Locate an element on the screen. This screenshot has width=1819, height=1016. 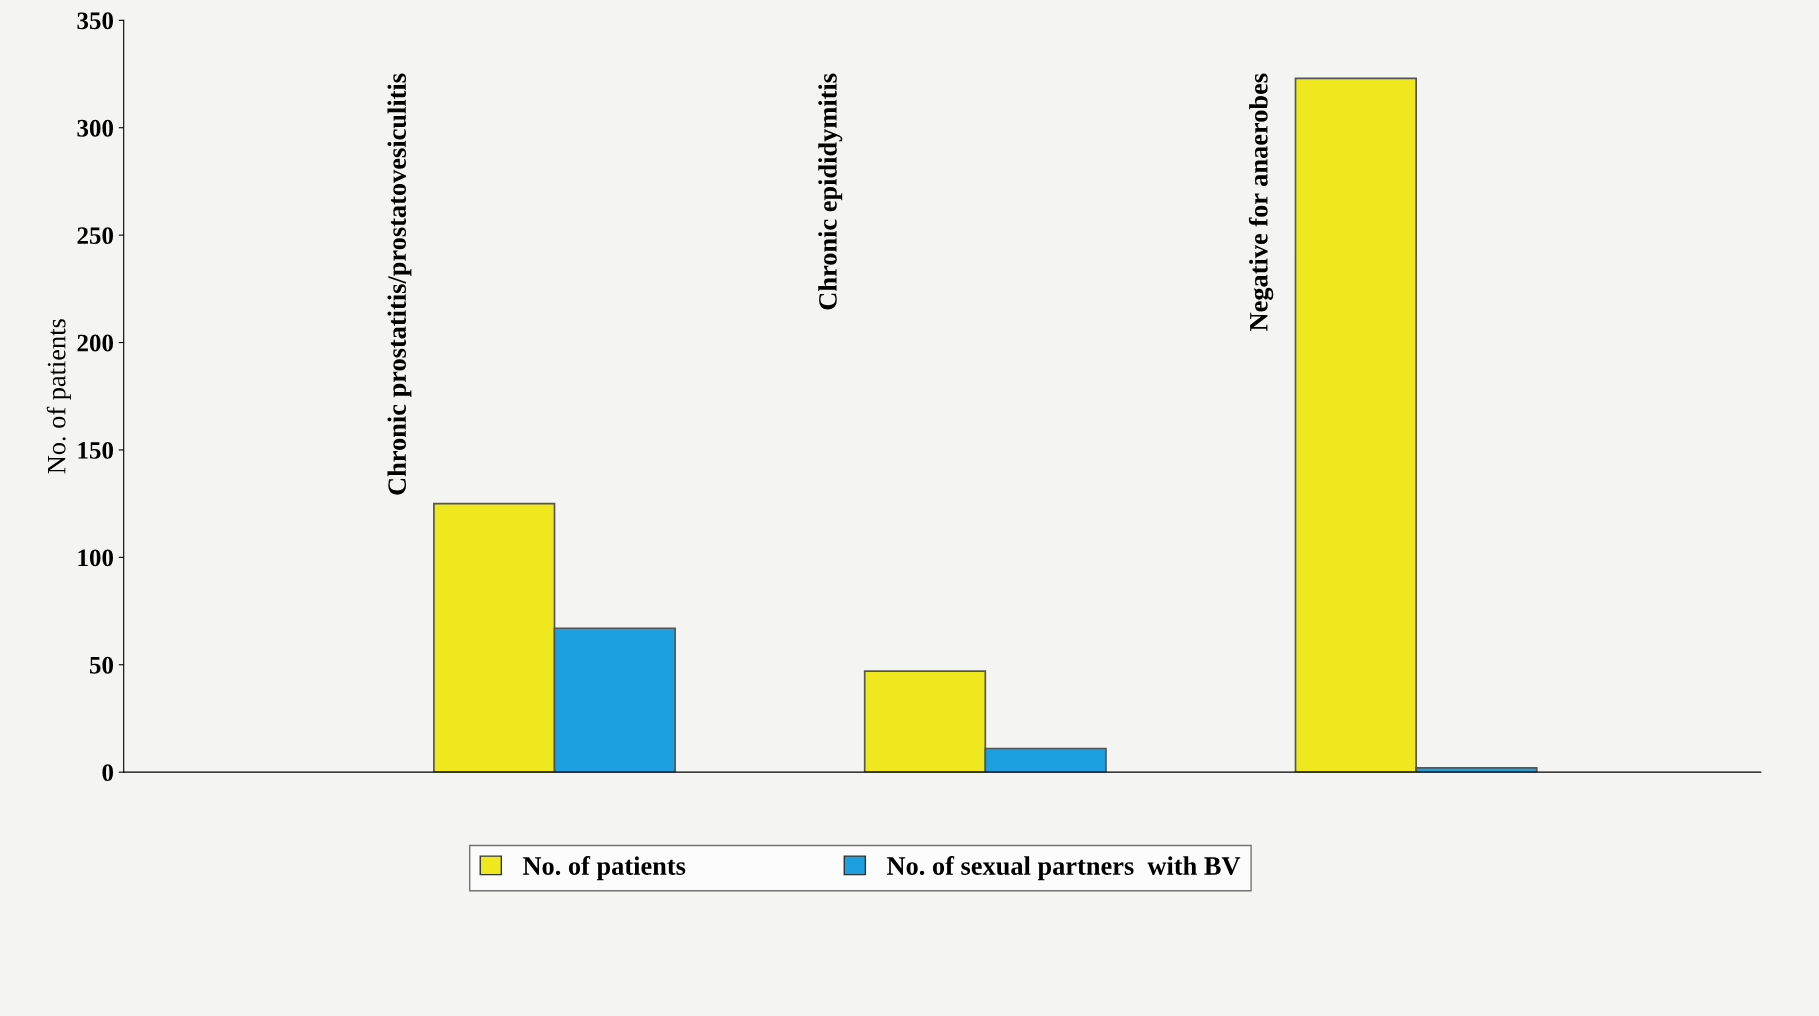
y-tick-label: 50 is located at coordinates (101, 665).